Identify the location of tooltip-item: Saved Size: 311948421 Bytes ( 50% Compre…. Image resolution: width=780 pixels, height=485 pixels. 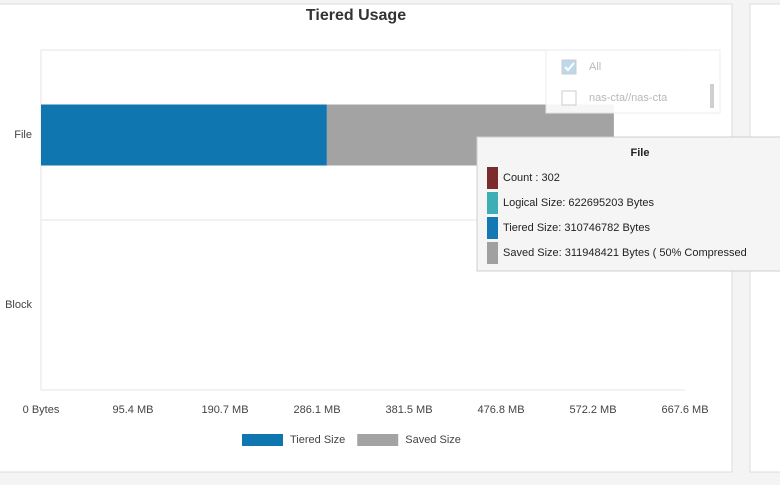
(625, 253).